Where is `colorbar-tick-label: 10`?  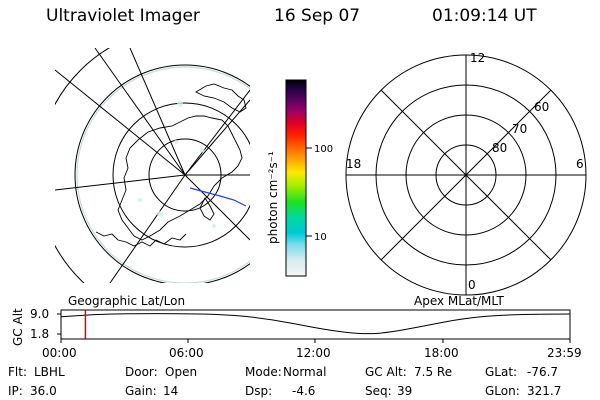 colorbar-tick-label: 10 is located at coordinates (320, 237).